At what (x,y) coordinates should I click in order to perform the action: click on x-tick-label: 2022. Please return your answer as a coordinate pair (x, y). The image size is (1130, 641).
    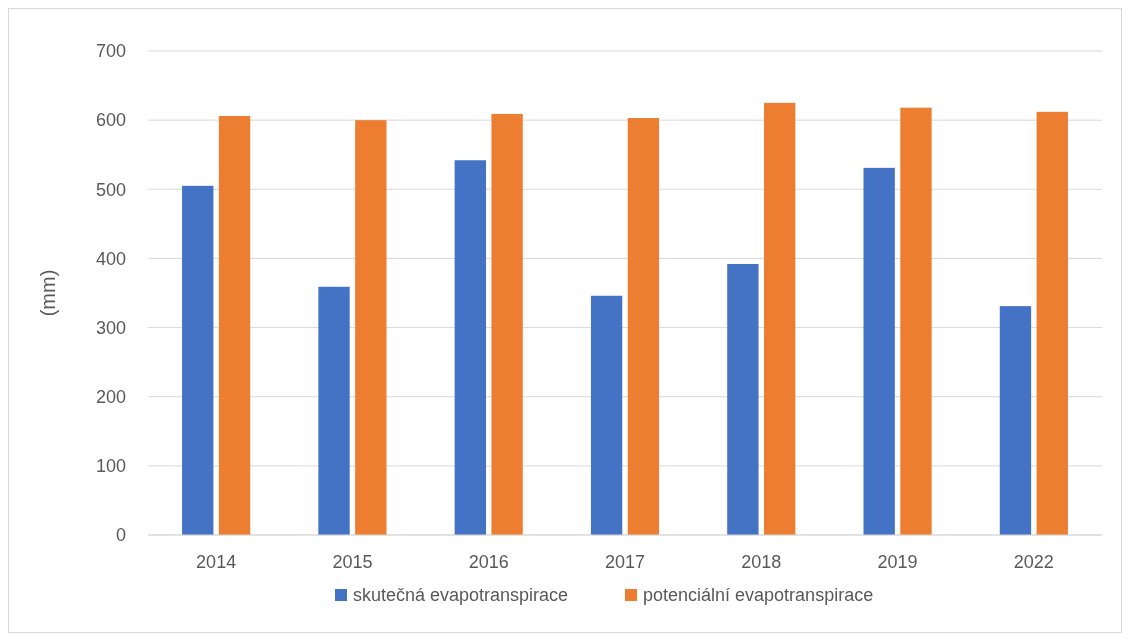
    Looking at the image, I should click on (1033, 562).